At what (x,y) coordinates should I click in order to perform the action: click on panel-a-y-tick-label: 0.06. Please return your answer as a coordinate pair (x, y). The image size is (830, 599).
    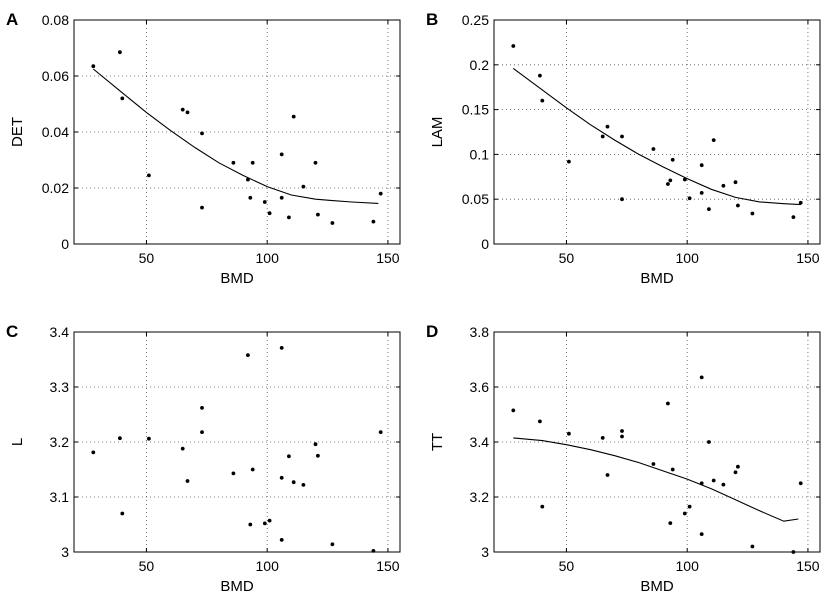
    Looking at the image, I should click on (55, 76).